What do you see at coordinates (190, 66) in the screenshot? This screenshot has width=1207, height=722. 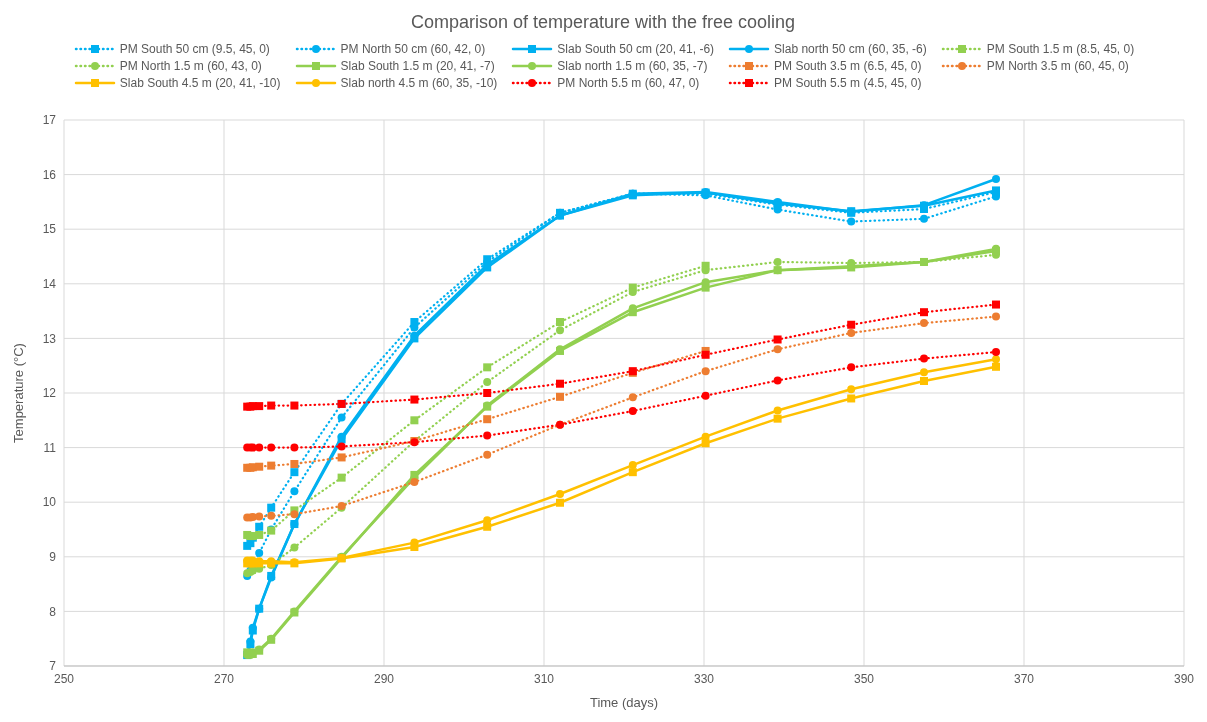 I see `legend-label: PM North 1.5 m (60, 43, 0)` at bounding box center [190, 66].